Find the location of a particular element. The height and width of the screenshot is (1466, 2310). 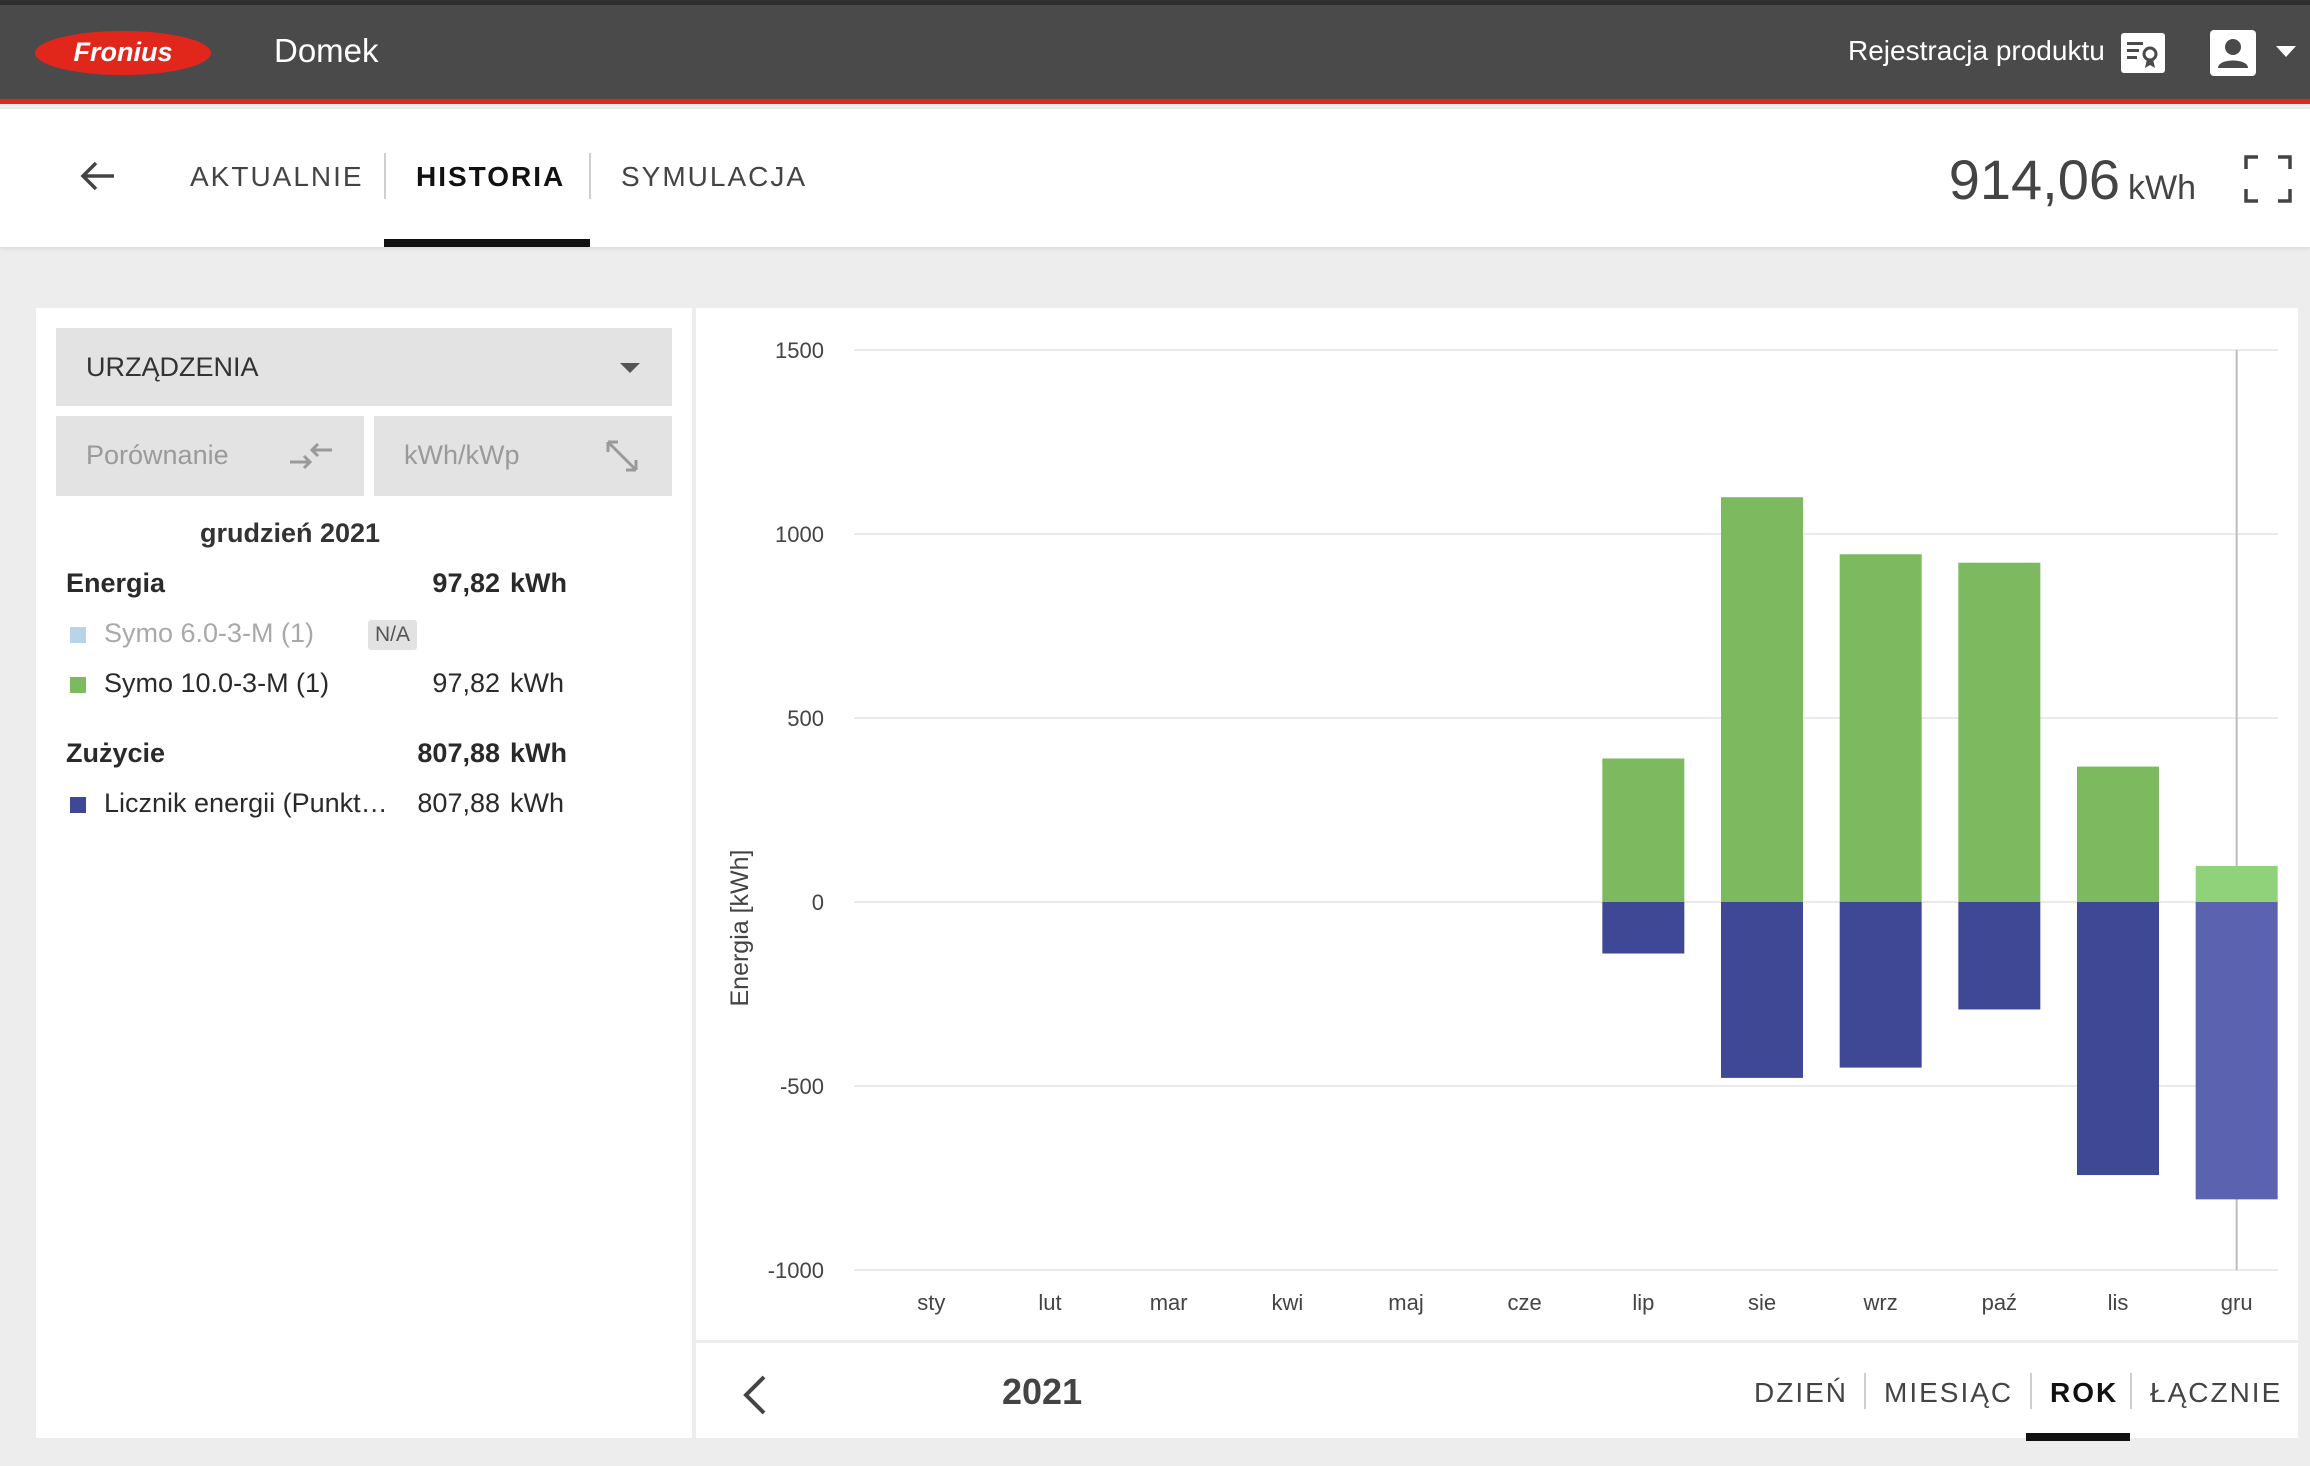

y-tick-label: 1500 is located at coordinates (799, 350).